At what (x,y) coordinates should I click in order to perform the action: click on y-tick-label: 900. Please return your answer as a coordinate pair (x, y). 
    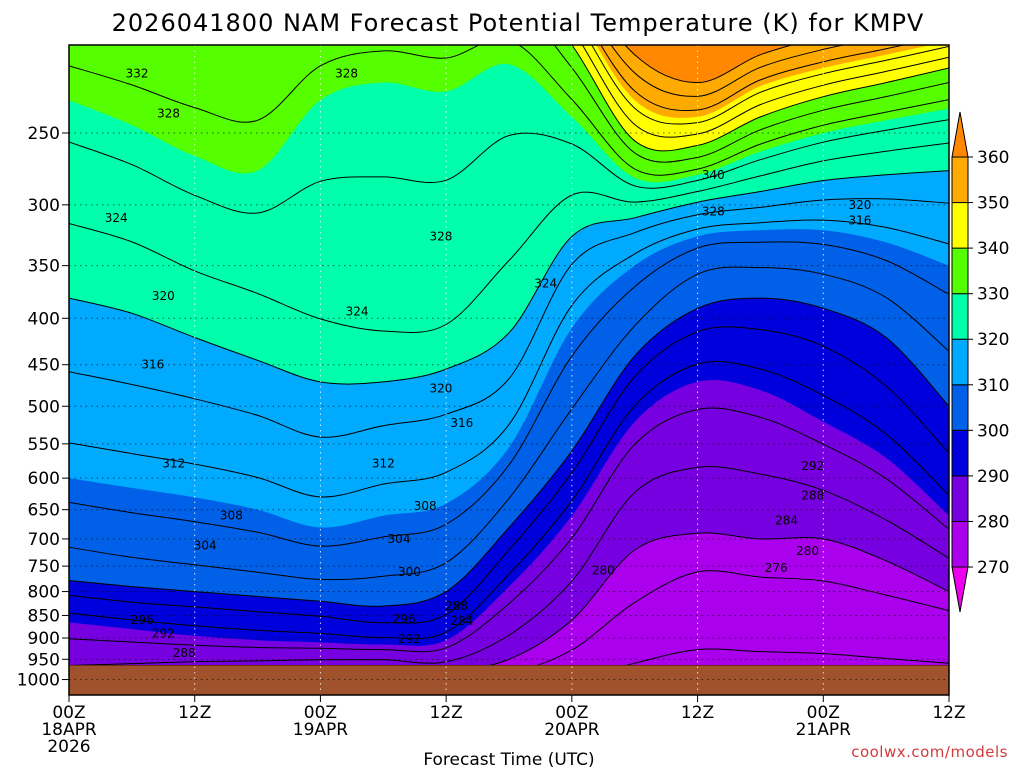
    Looking at the image, I should click on (44, 639).